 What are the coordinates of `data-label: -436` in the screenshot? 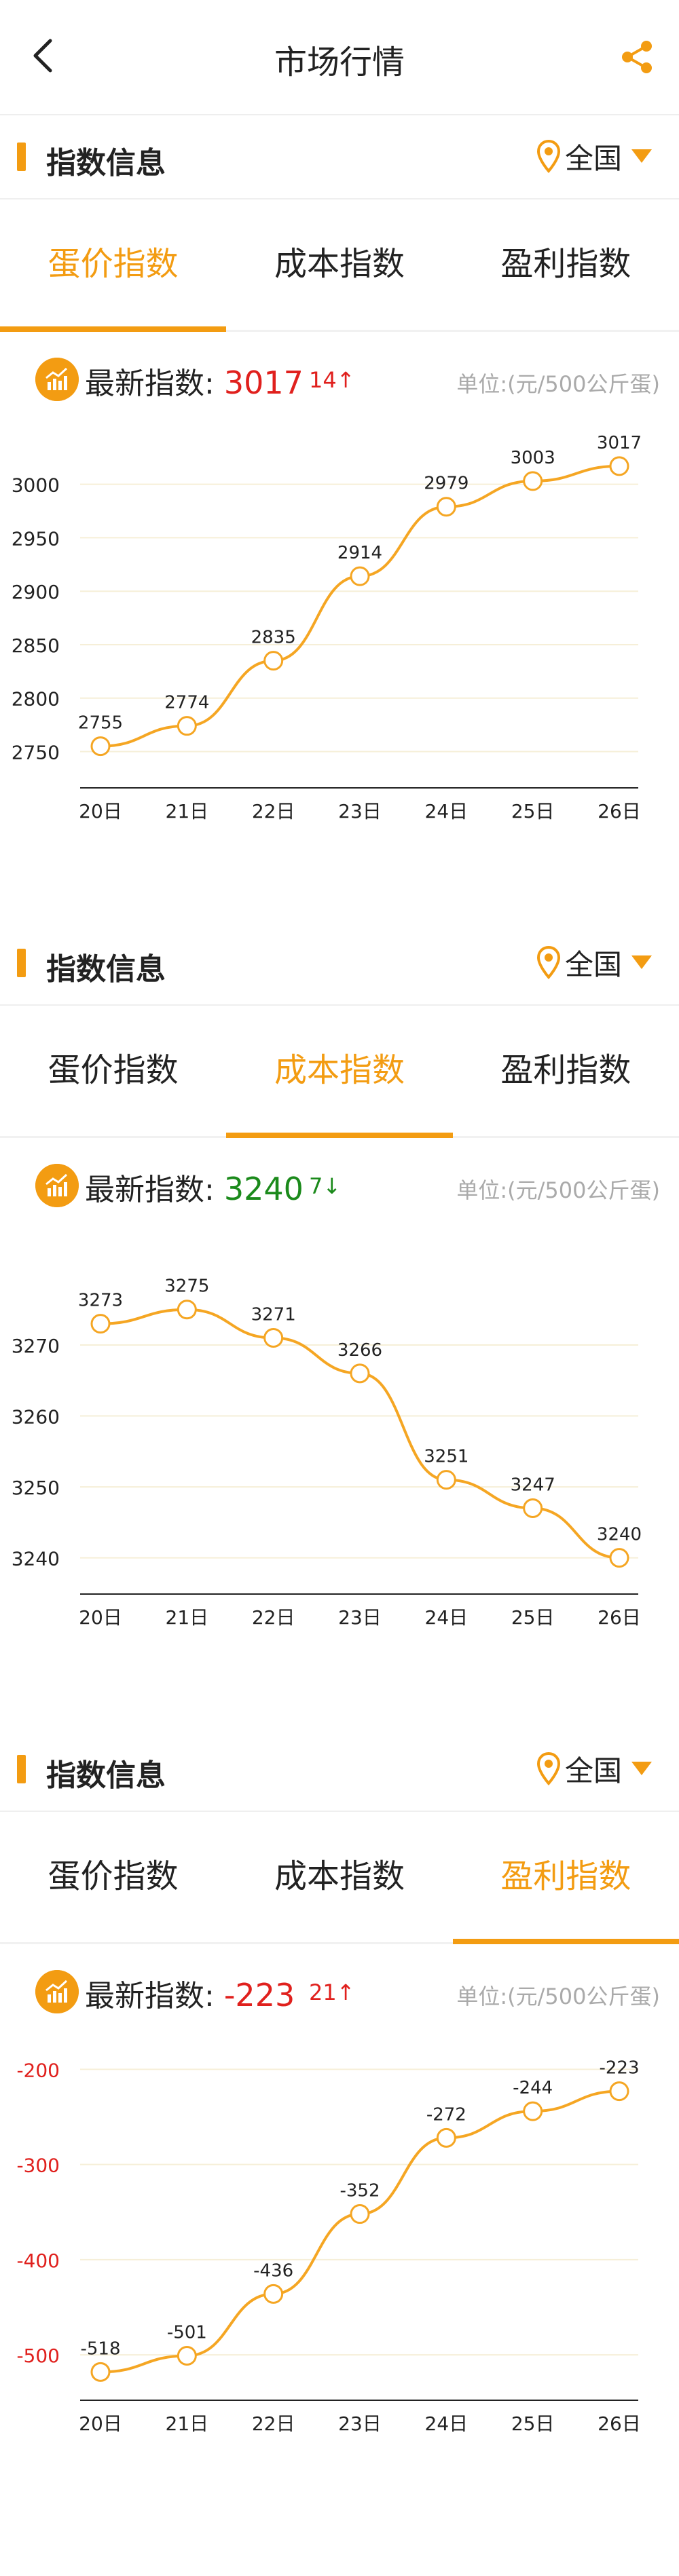 It's located at (273, 2270).